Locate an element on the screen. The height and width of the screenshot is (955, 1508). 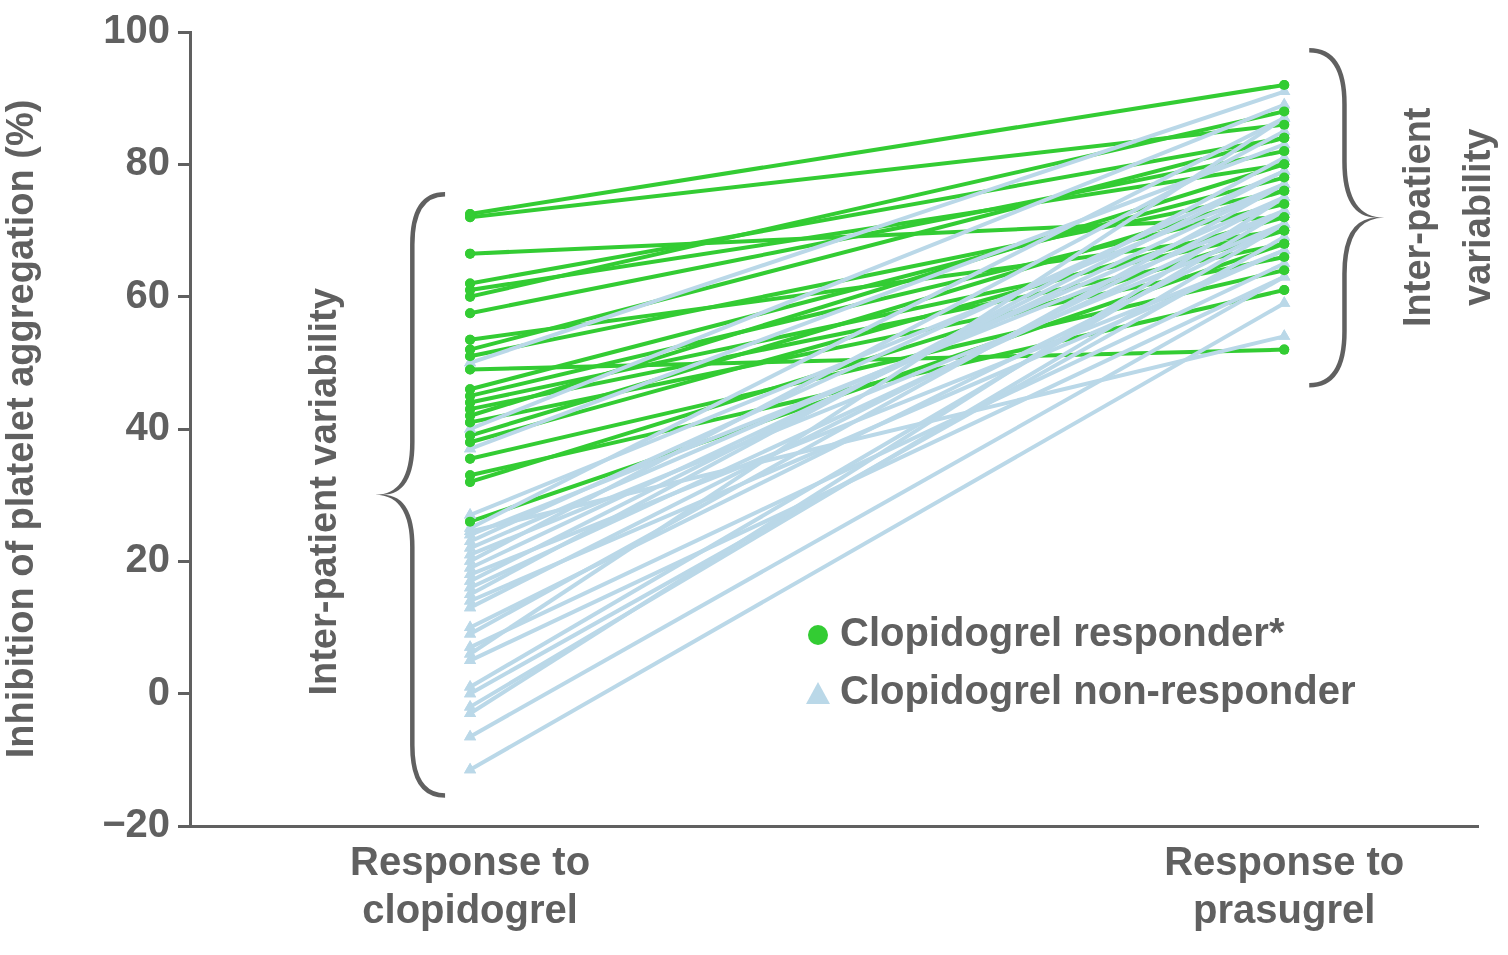
y-tick-label: −20 is located at coordinates (136, 823).